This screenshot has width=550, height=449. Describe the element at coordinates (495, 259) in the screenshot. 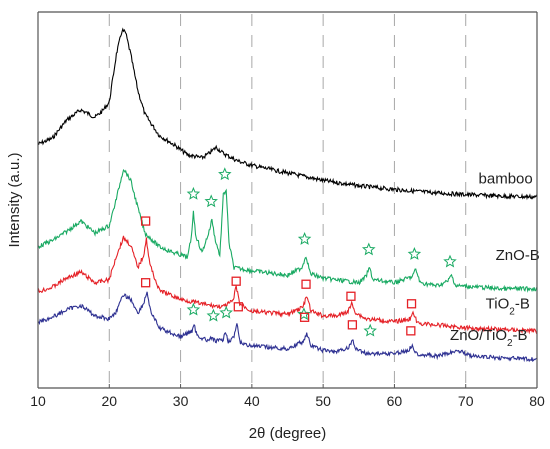

I see `series-labels: bamboo ZnO-B TiO2-B ZnO/TiO2-B` at that location.